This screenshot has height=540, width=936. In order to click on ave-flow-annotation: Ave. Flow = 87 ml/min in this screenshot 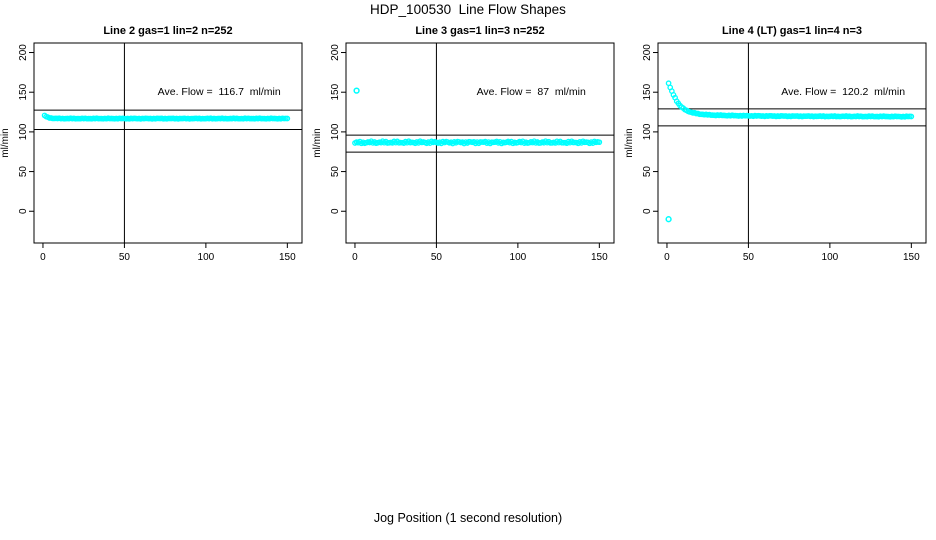, I will do `click(531, 92)`.